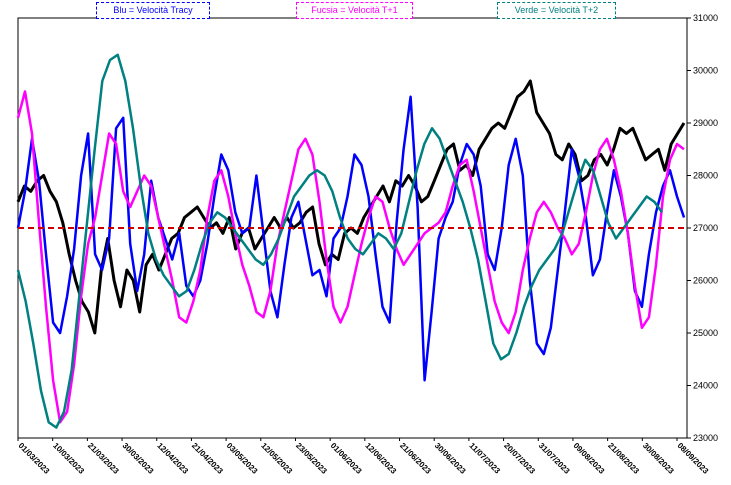 This screenshot has width=731, height=485. I want to click on x-tick-label: 21/06/2023, so click(415, 458).